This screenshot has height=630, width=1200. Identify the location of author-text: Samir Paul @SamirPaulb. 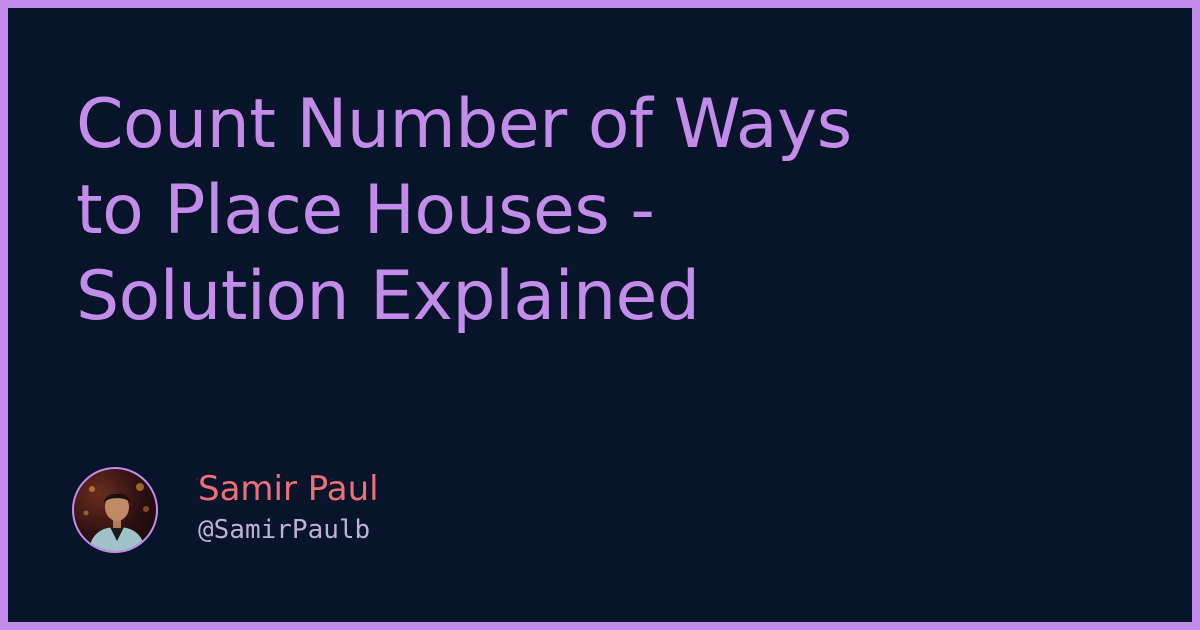
(288, 508).